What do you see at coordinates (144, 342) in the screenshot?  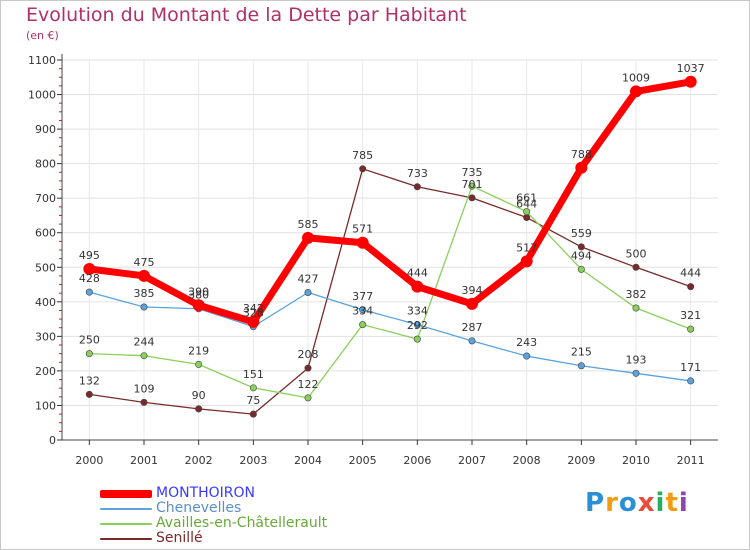 I see `data-label: 244` at bounding box center [144, 342].